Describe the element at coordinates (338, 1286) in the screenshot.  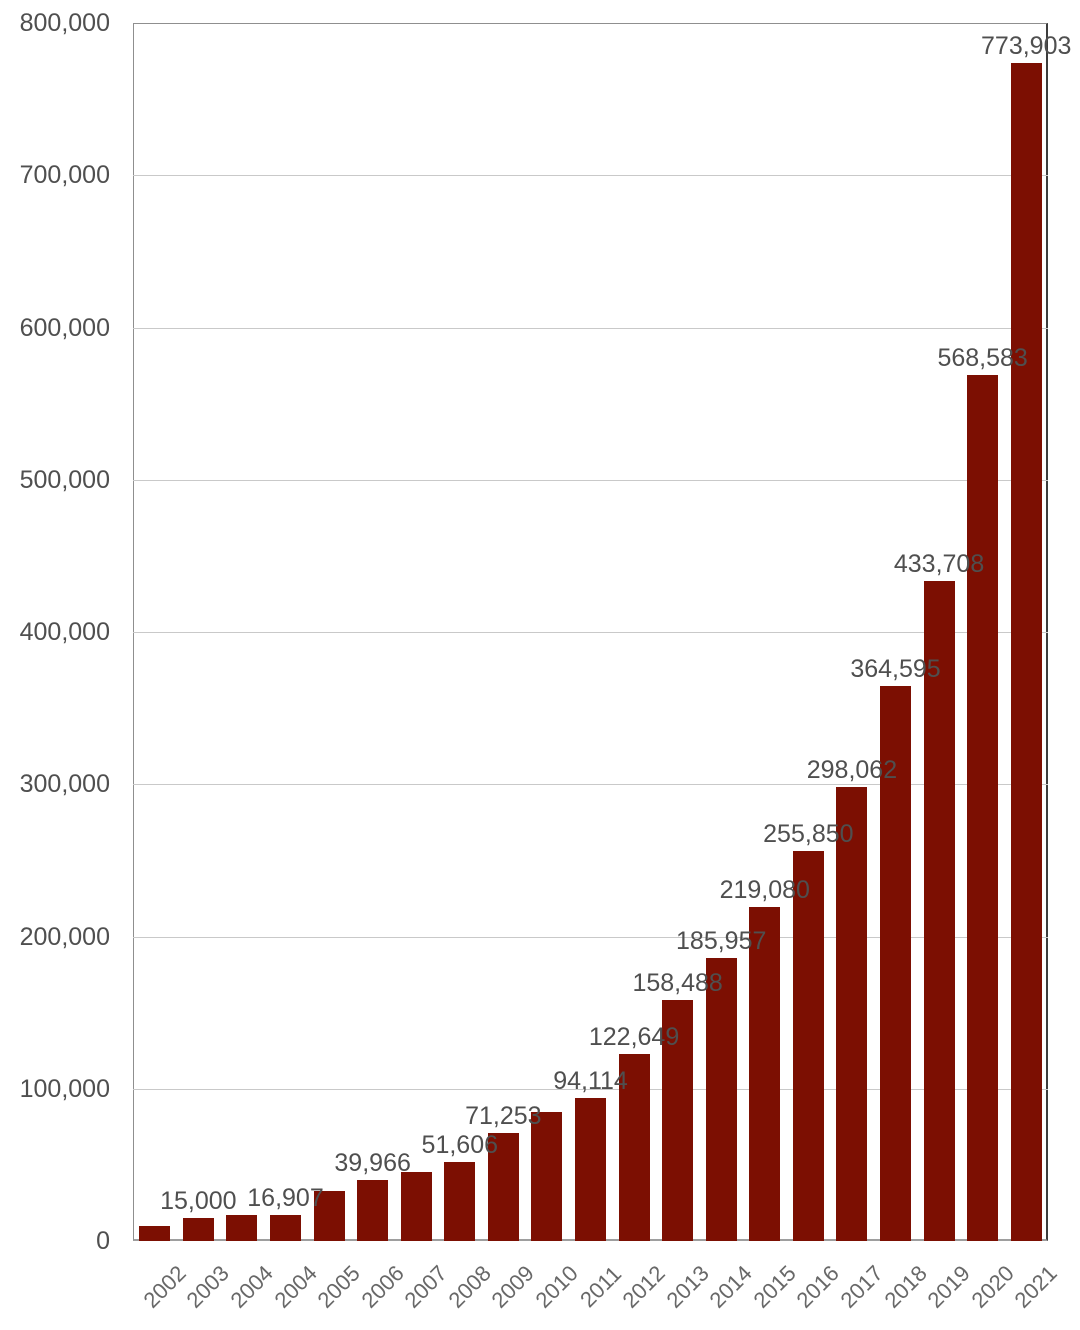
I see `x-axis-tick-label: 2005` at that location.